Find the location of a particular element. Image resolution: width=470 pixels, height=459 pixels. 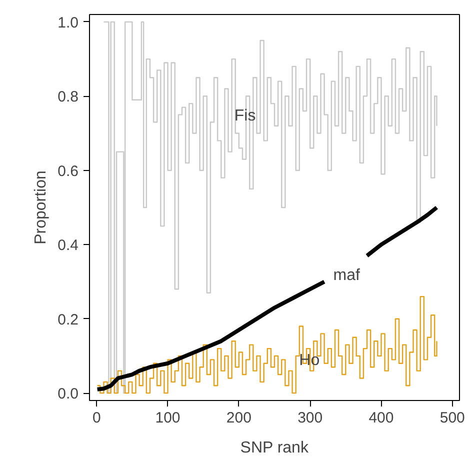

y-tick-label: 0.0 is located at coordinates (68, 394).